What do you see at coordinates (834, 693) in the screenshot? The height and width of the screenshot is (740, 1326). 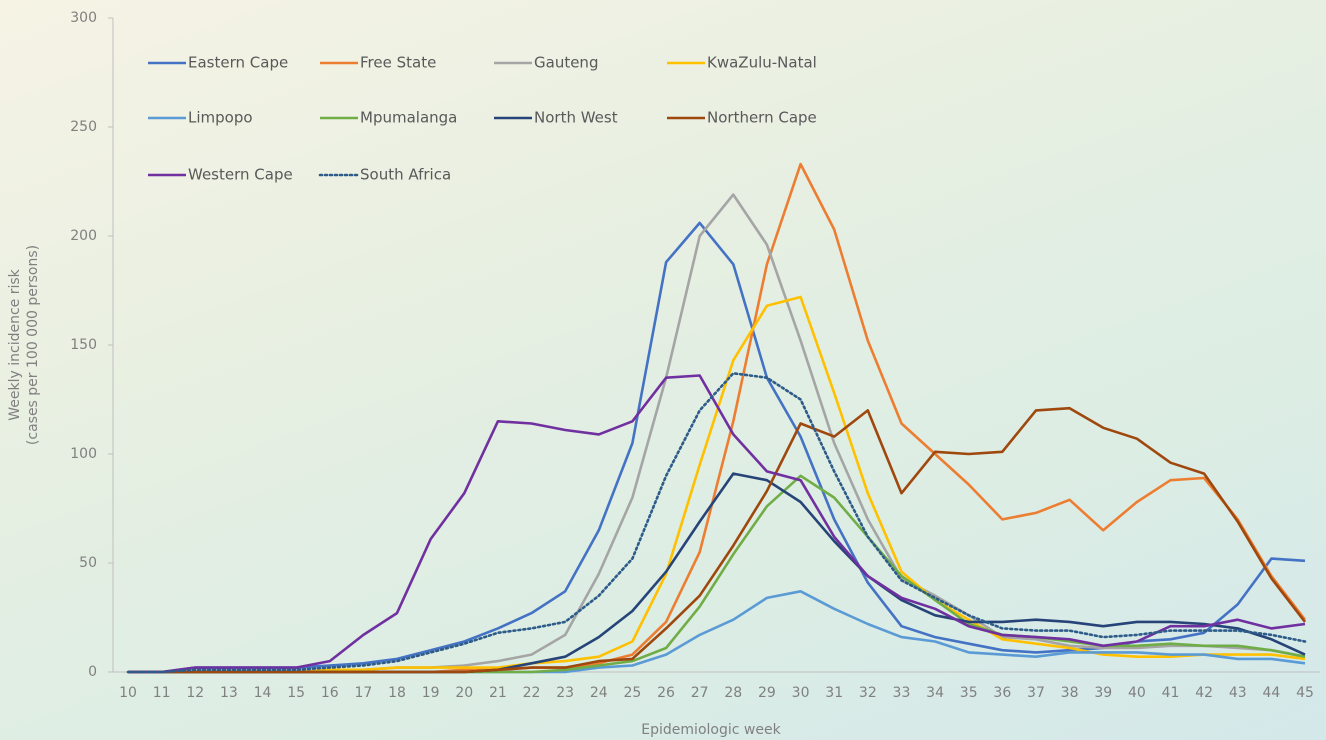 I see `x-tick-label: 31` at bounding box center [834, 693].